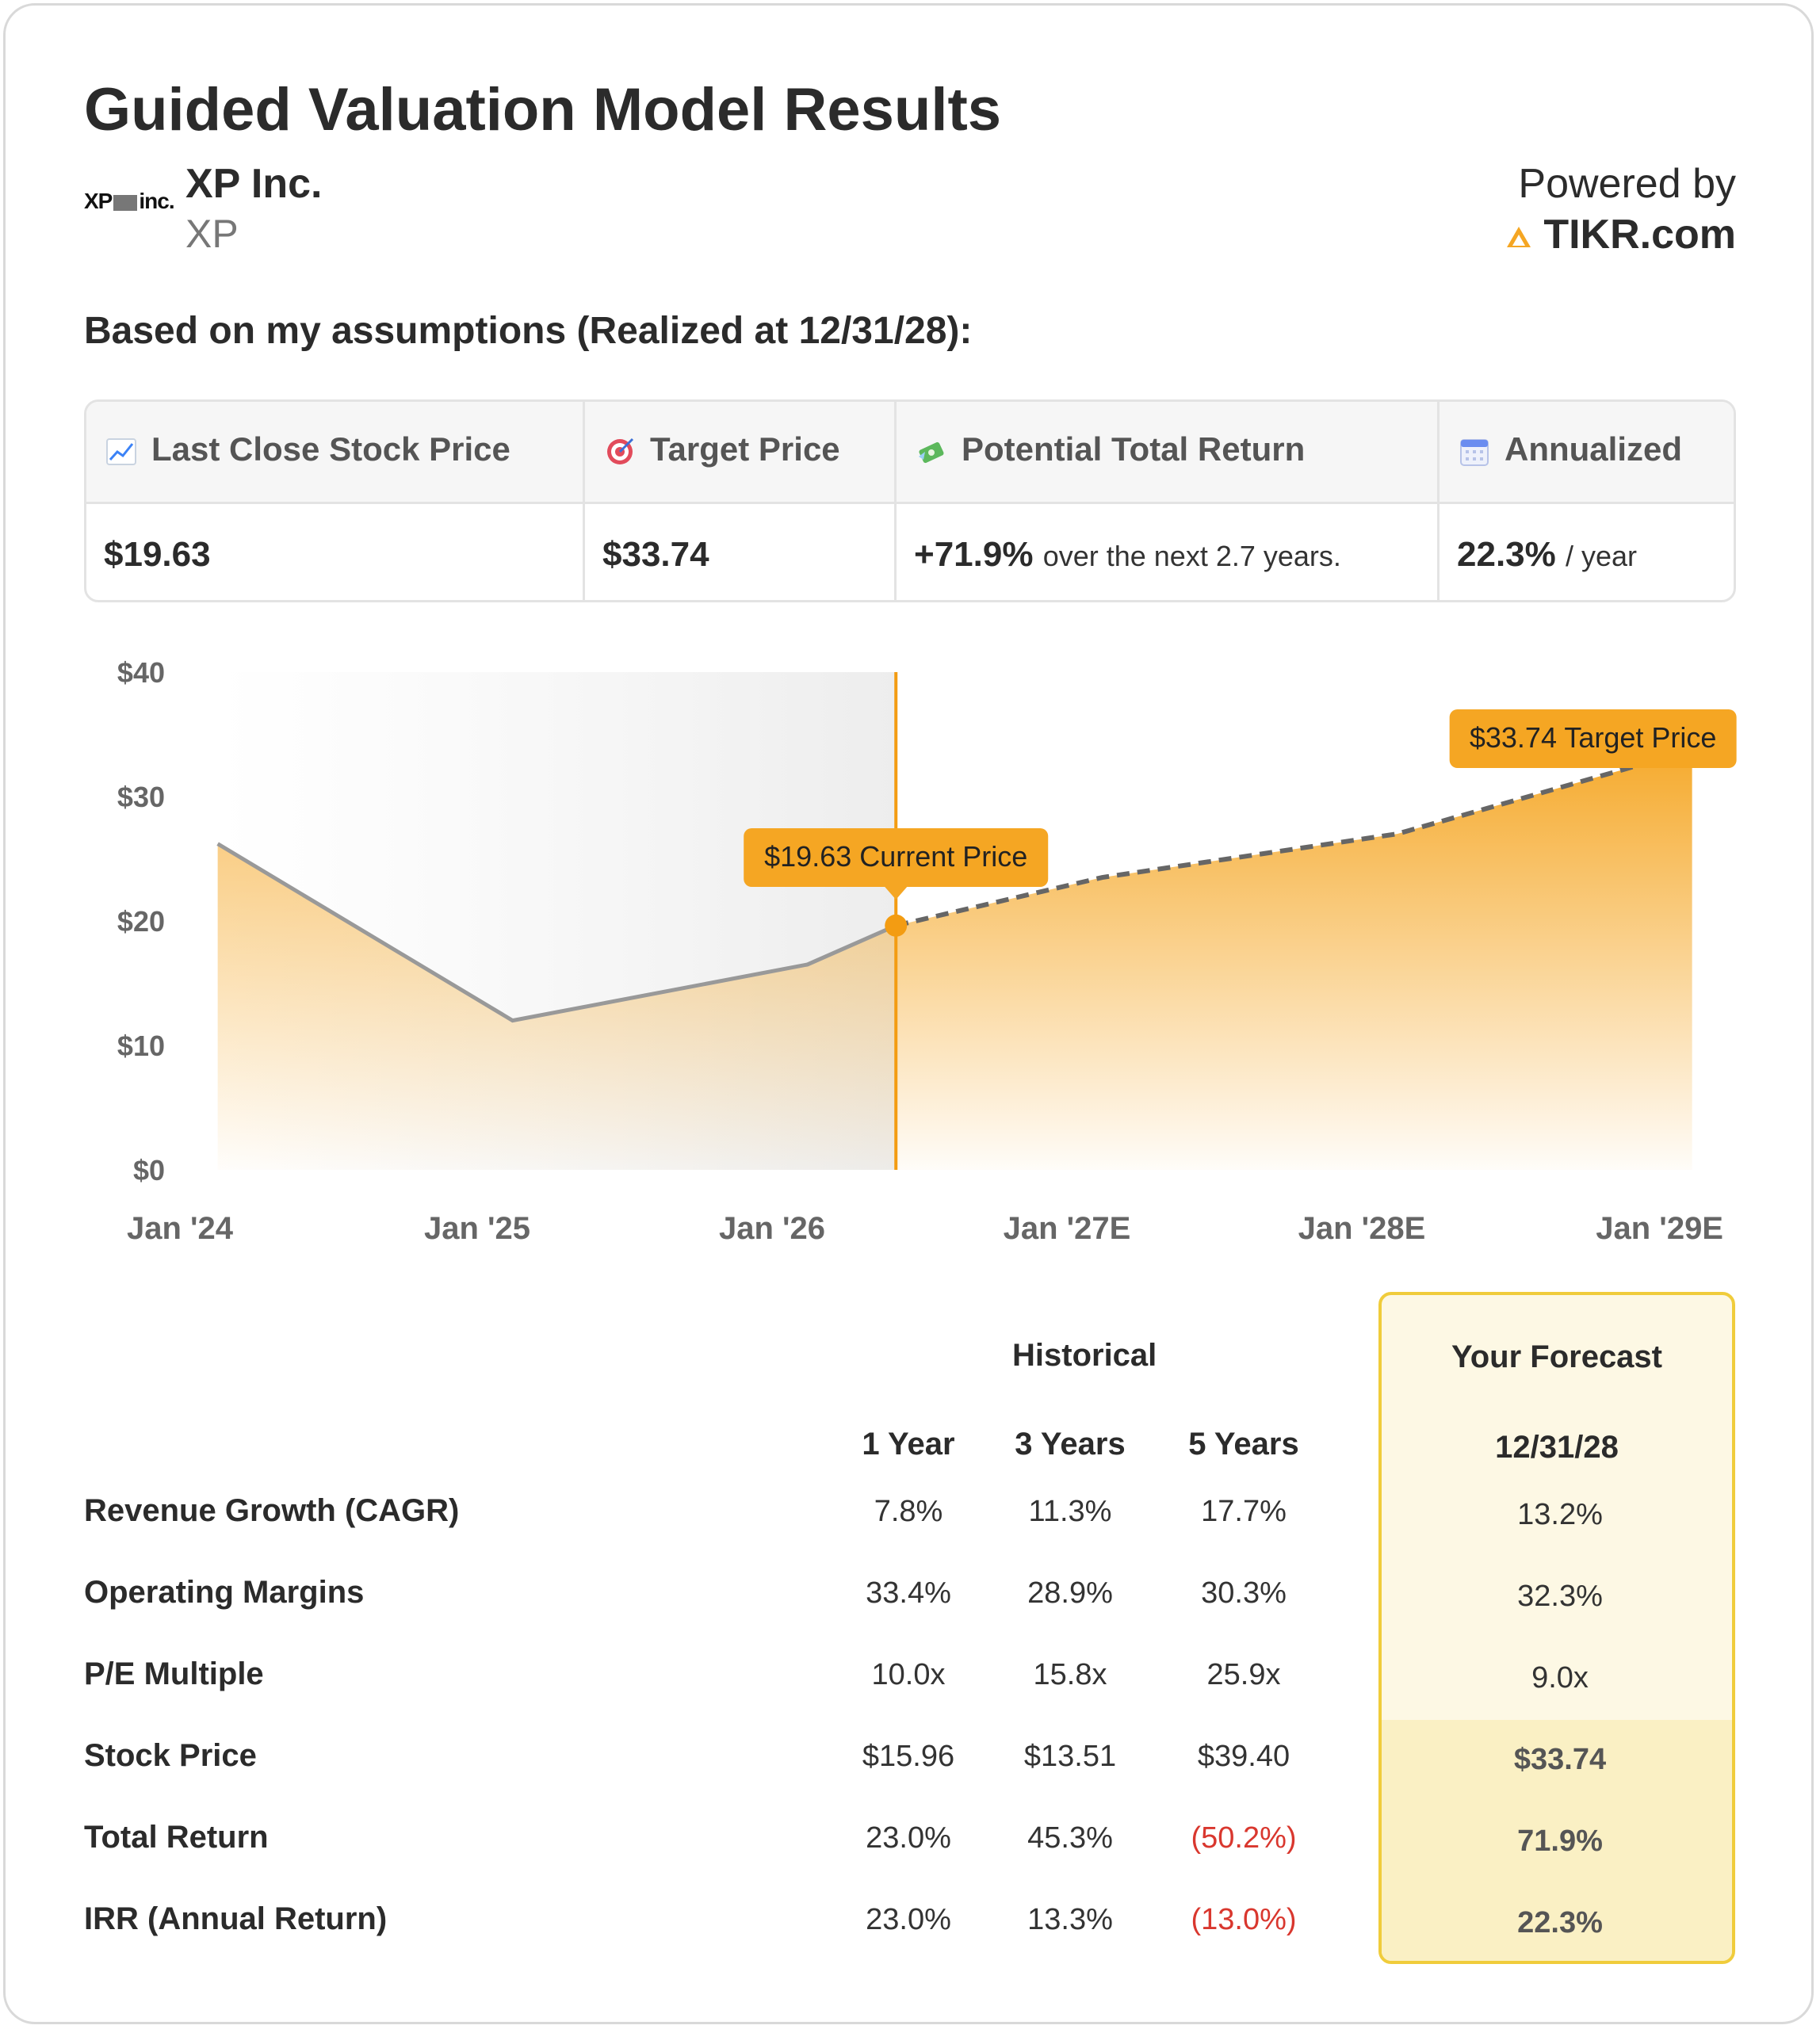  I want to click on row-label-operating-margins: Operating Margins, so click(224, 1592).